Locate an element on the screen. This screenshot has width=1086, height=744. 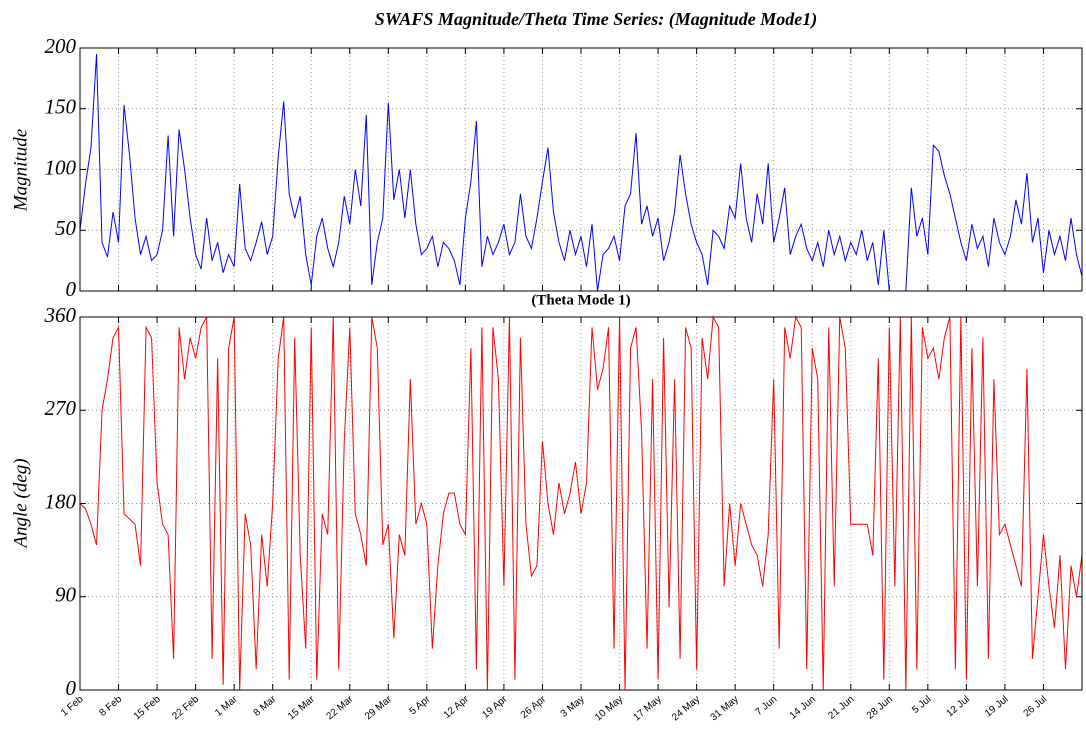
x-tick-label: 8 Mar is located at coordinates (265, 705).